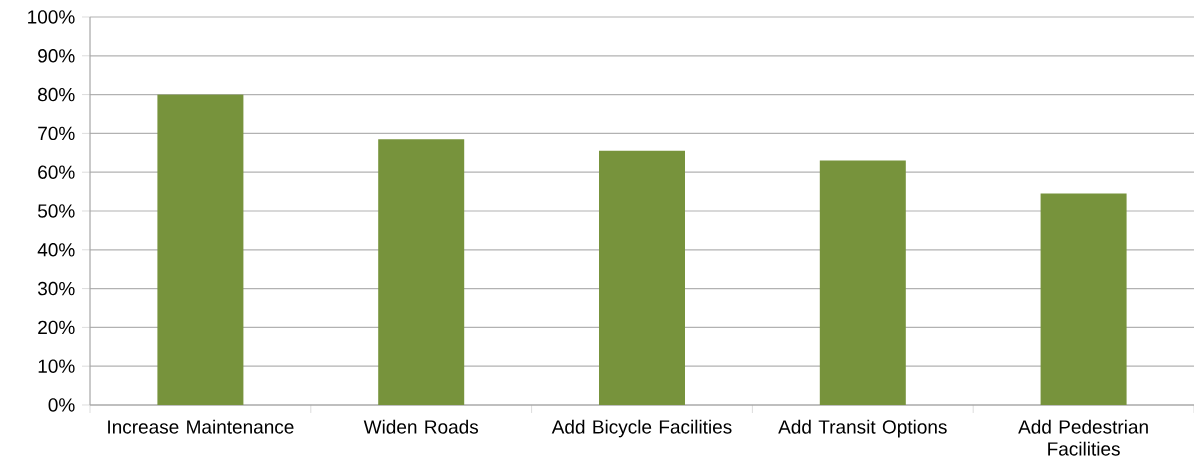  I want to click on y-tick-label: 60%, so click(56, 172).